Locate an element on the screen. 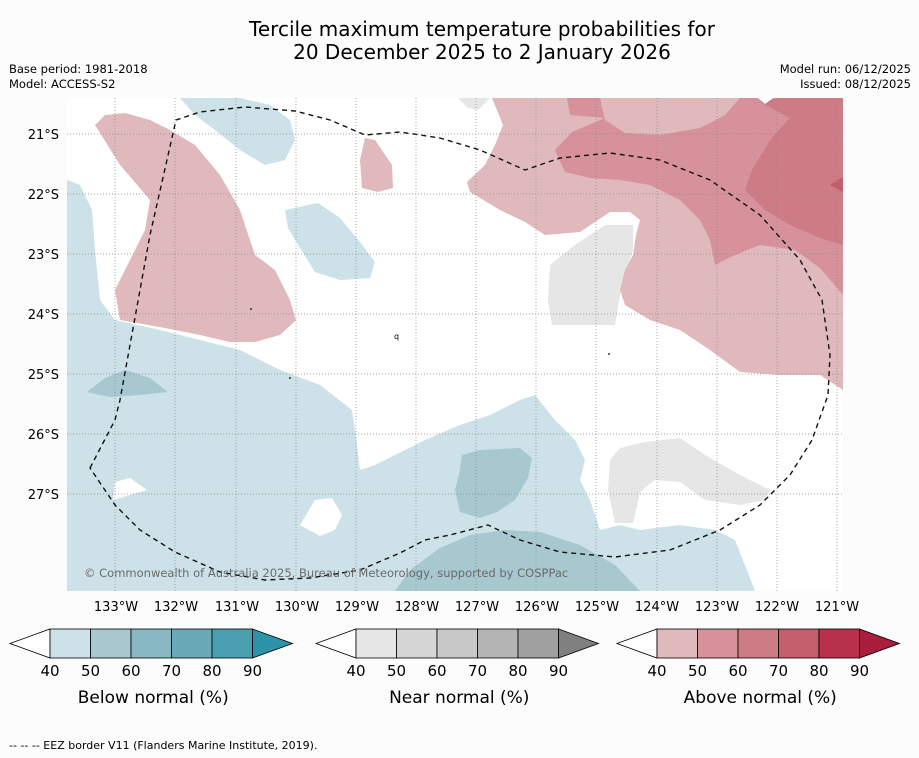 The image size is (919, 758). model-name-text: Model: ACCESS-S2 is located at coordinates (62, 84).